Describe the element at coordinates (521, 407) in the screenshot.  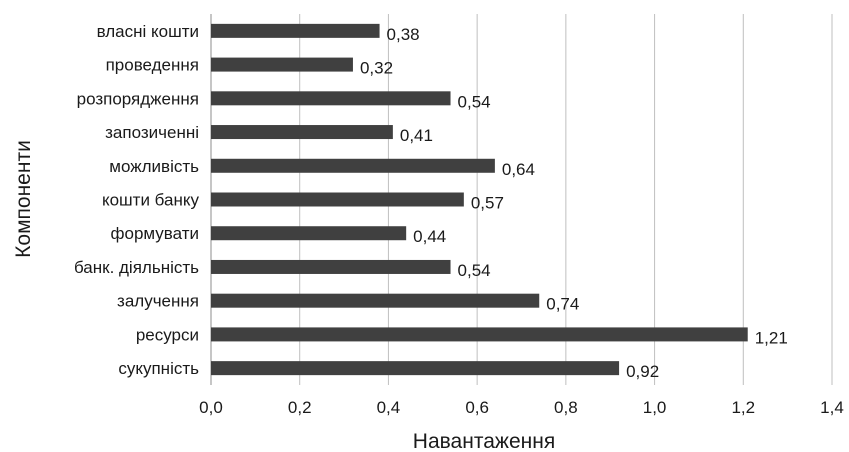
I see `x-tick-labels: 0,0 0,2 0,4 0,6 0,8 1,0 1,2 1,4` at that location.